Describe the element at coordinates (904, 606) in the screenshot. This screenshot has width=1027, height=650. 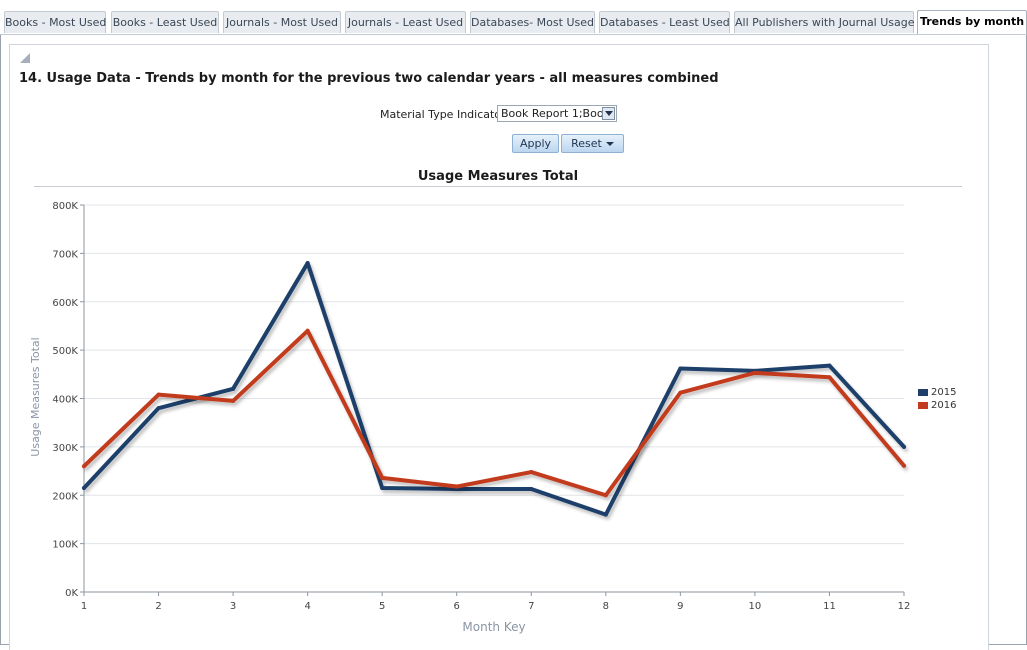
I see `x-tick-label: 12` at that location.